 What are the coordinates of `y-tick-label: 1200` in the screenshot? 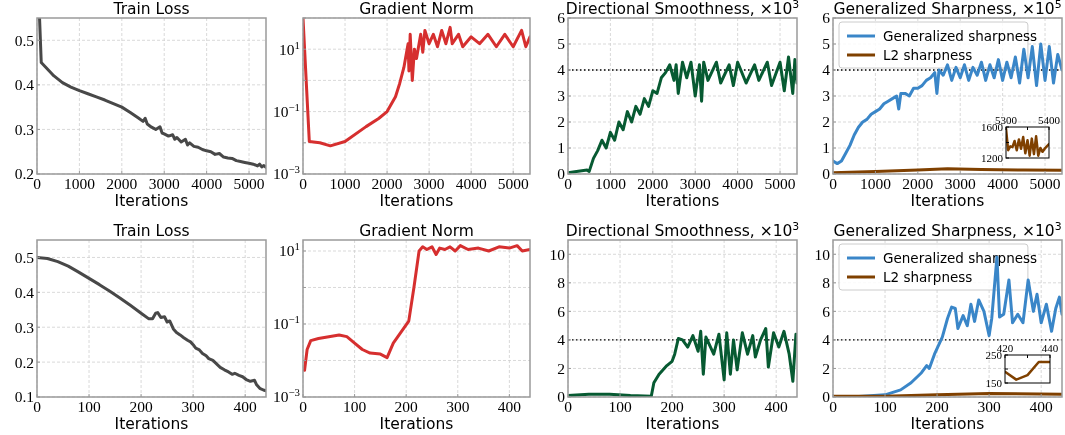 It's located at (992, 157).